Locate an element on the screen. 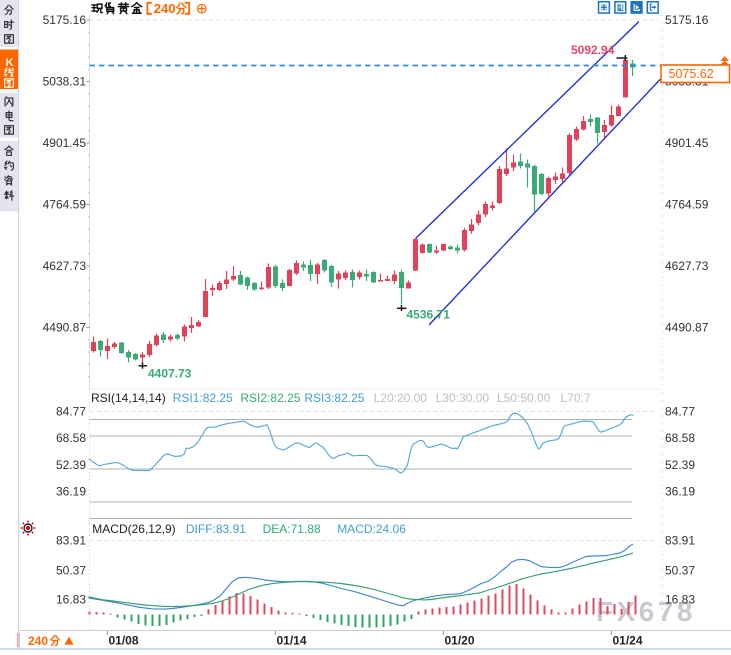 The height and width of the screenshot is (655, 731). svg-text: RSI1:82.25 is located at coordinates (203, 398).